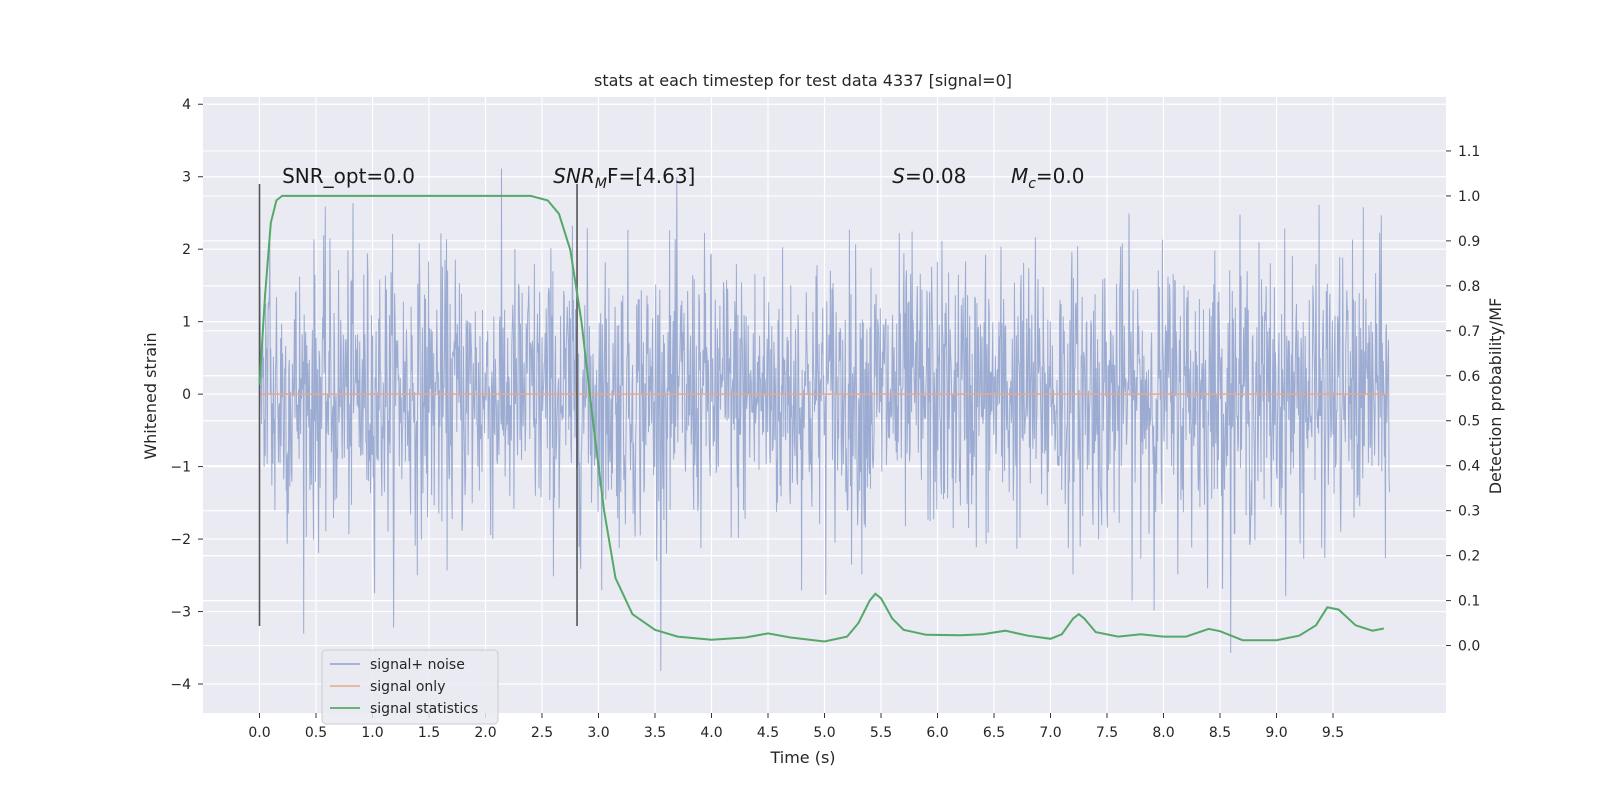  Describe the element at coordinates (180, 685) in the screenshot. I see `y-tick-label: −4` at that location.